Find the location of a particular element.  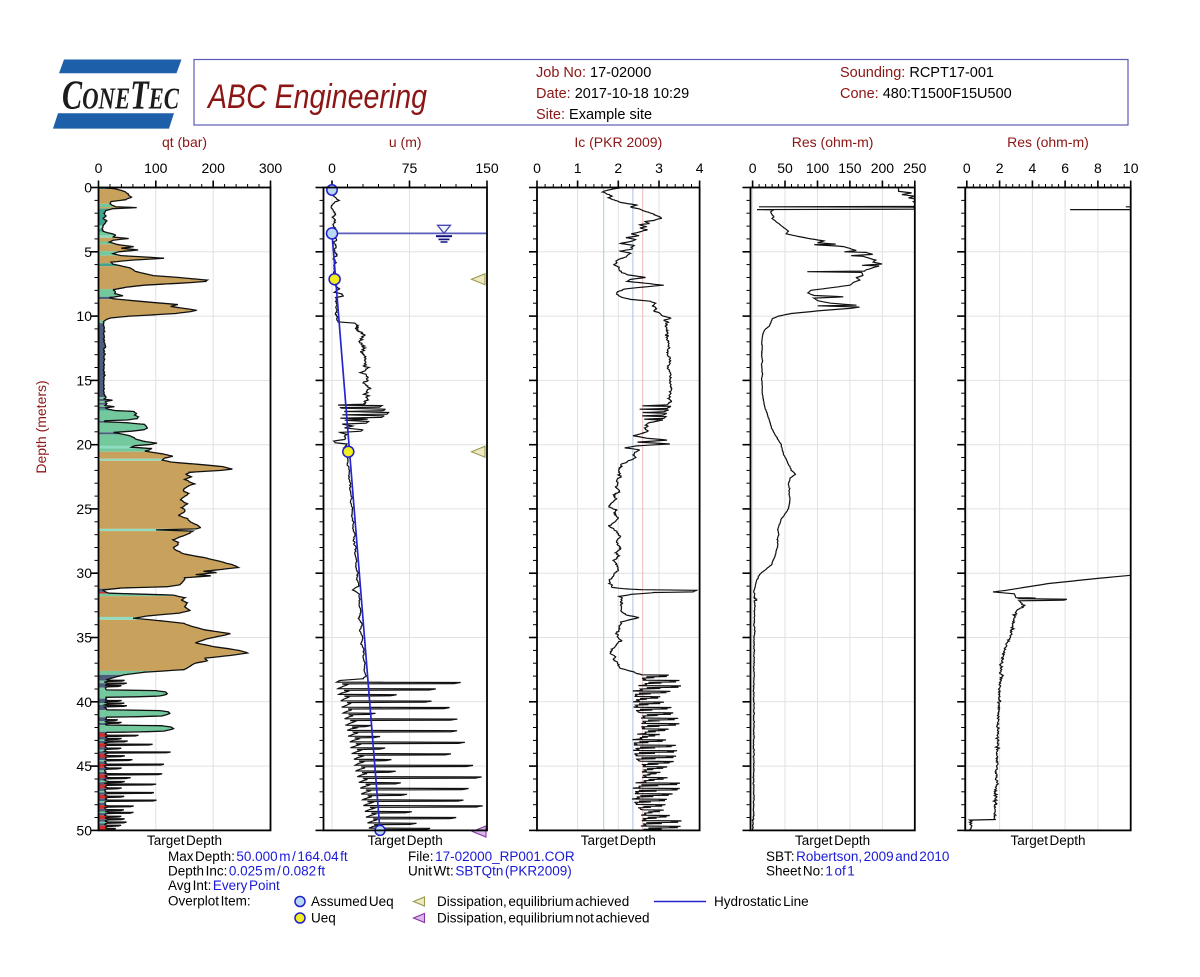

svg-text:Max Depth: 50.000 m / 164.04 f: Max Depth: 50.000 m / 164.04 ft is located at coordinates (258, 856).